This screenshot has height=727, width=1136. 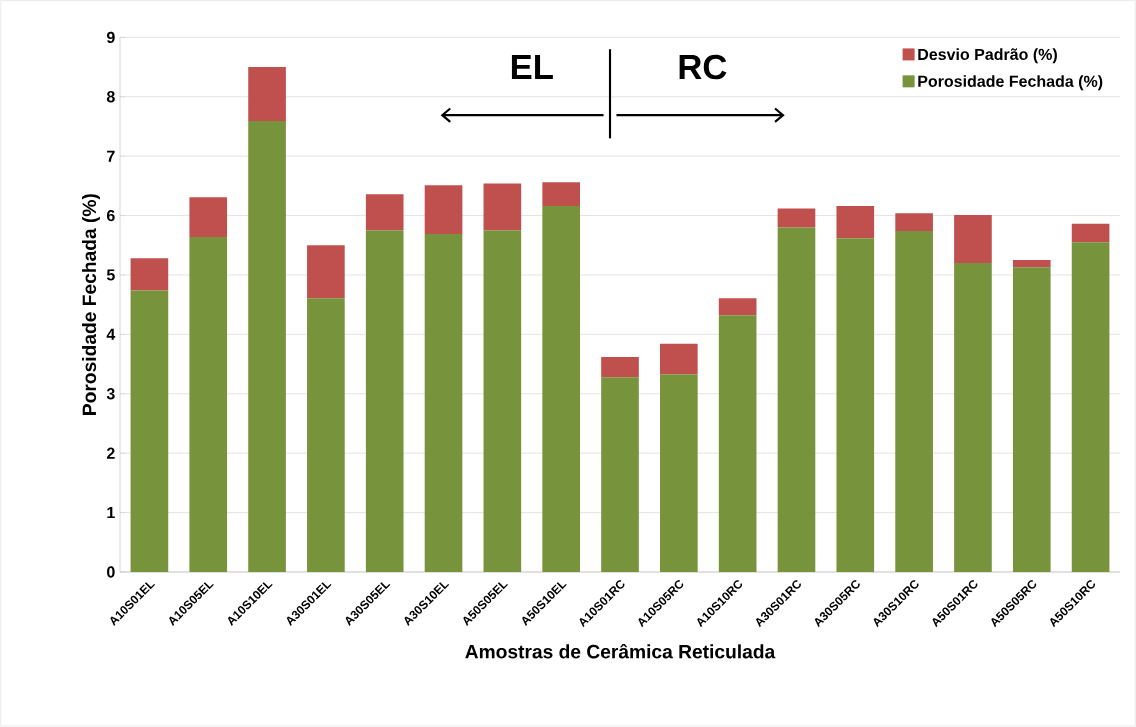 I want to click on annotation: EL, so click(x=532, y=67).